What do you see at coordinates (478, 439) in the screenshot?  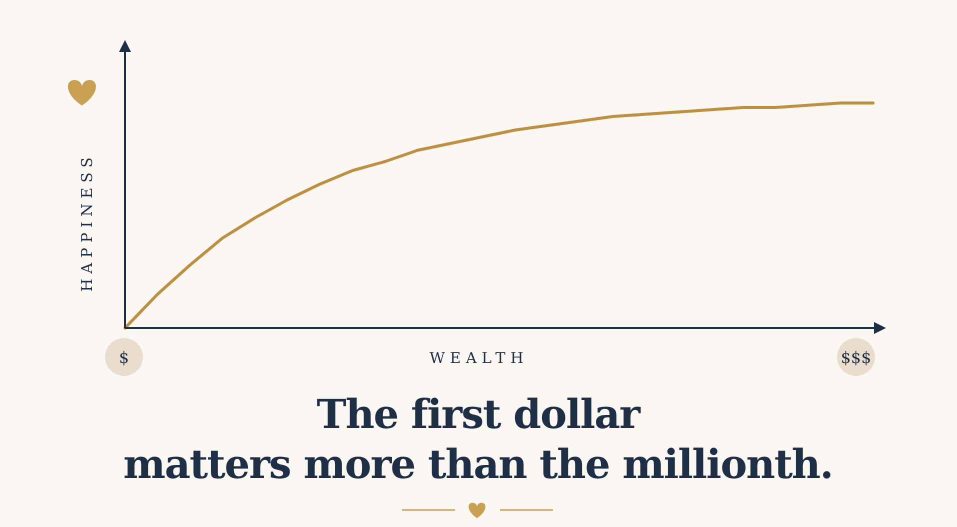 I see `text: The first dollar matters more than the millionth.` at bounding box center [478, 439].